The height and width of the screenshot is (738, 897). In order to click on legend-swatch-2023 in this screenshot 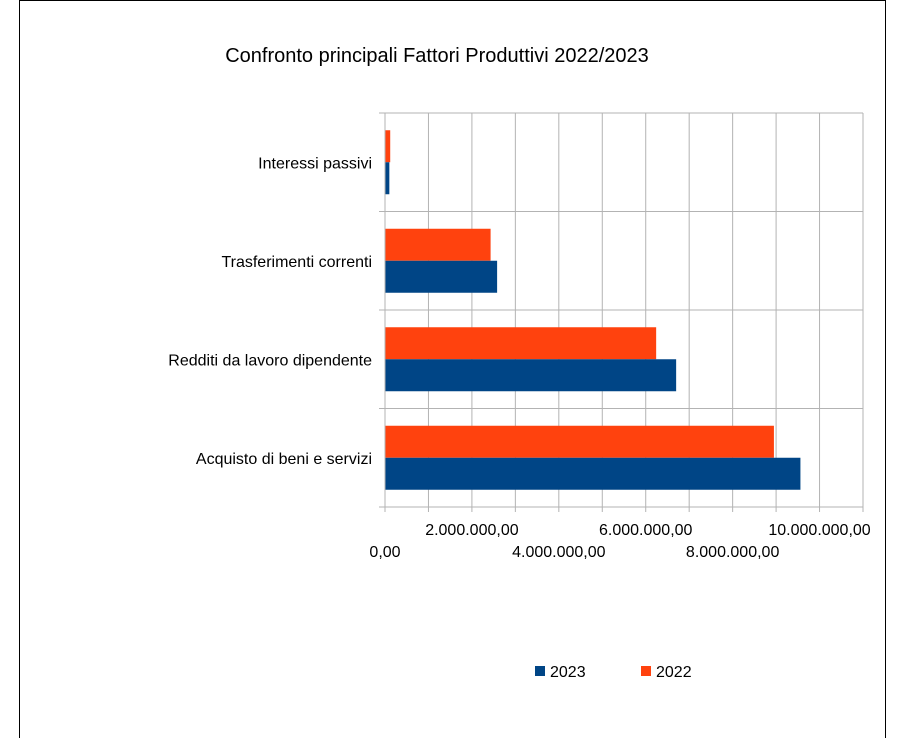, I will do `click(540, 671)`.